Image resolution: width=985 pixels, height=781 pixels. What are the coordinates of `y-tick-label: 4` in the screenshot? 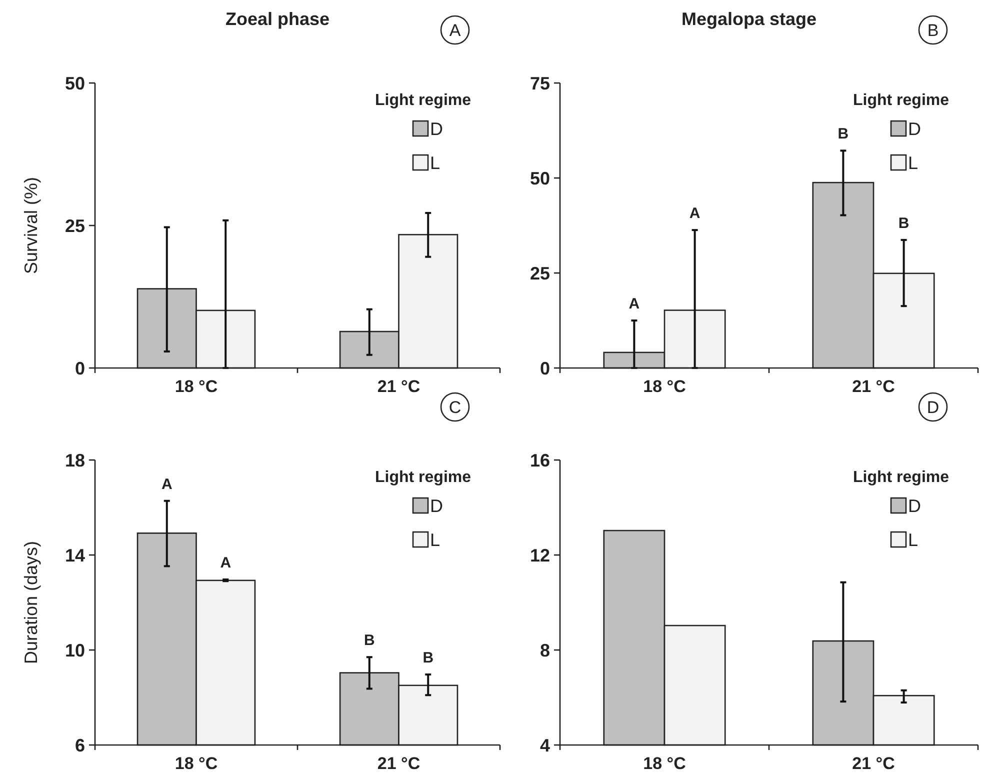 It's located at (545, 745).